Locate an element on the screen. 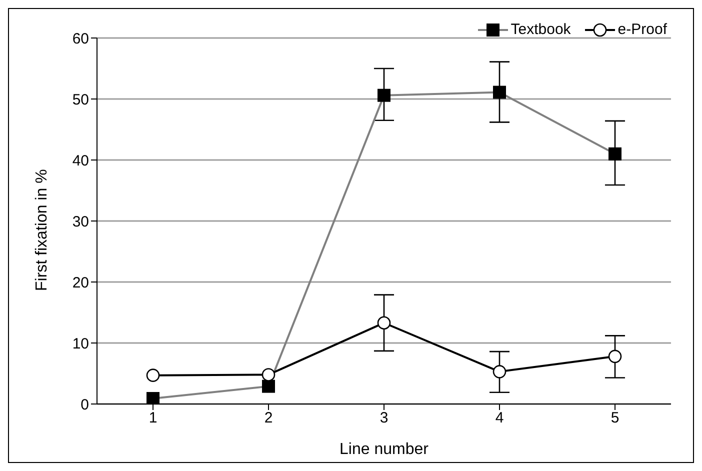 The height and width of the screenshot is (471, 702). y-axis-title: First fixation in % is located at coordinates (42, 230).